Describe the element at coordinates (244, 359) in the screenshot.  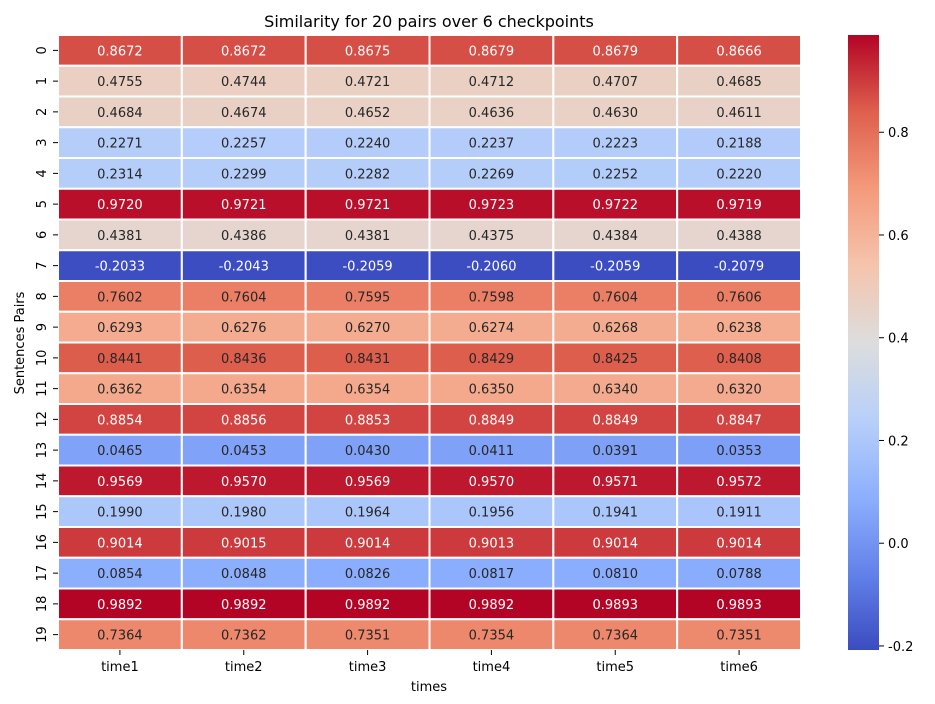
I see `cell-value-label: 0.8436` at that location.